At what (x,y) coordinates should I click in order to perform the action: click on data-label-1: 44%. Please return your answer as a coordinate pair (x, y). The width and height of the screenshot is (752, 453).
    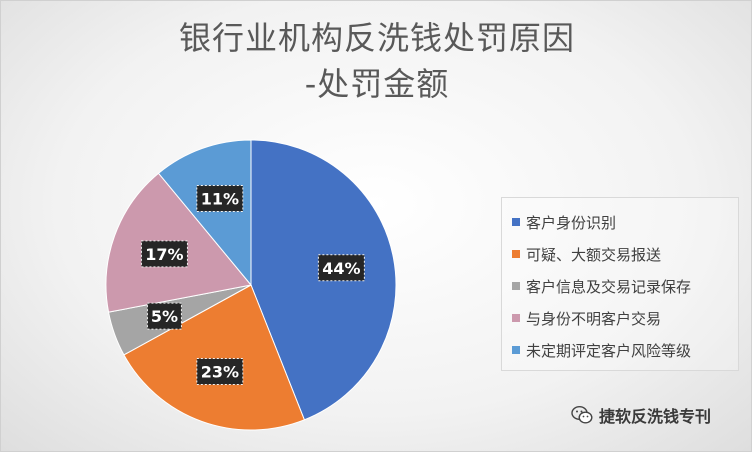
    Looking at the image, I should click on (341, 268).